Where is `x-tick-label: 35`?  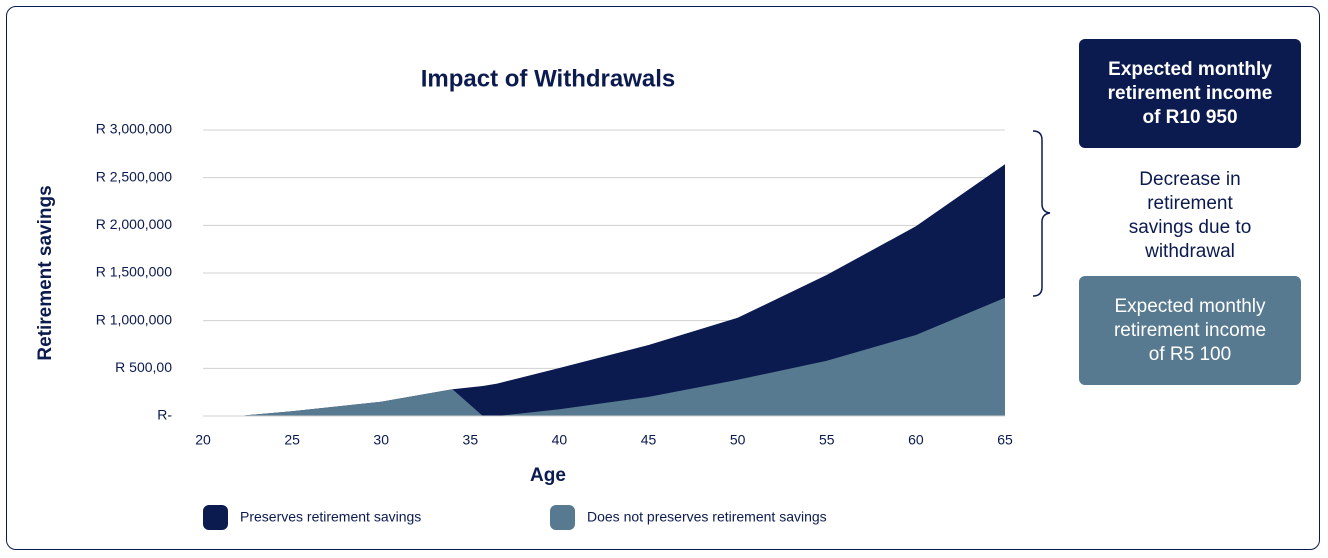
x-tick-label: 35 is located at coordinates (471, 440).